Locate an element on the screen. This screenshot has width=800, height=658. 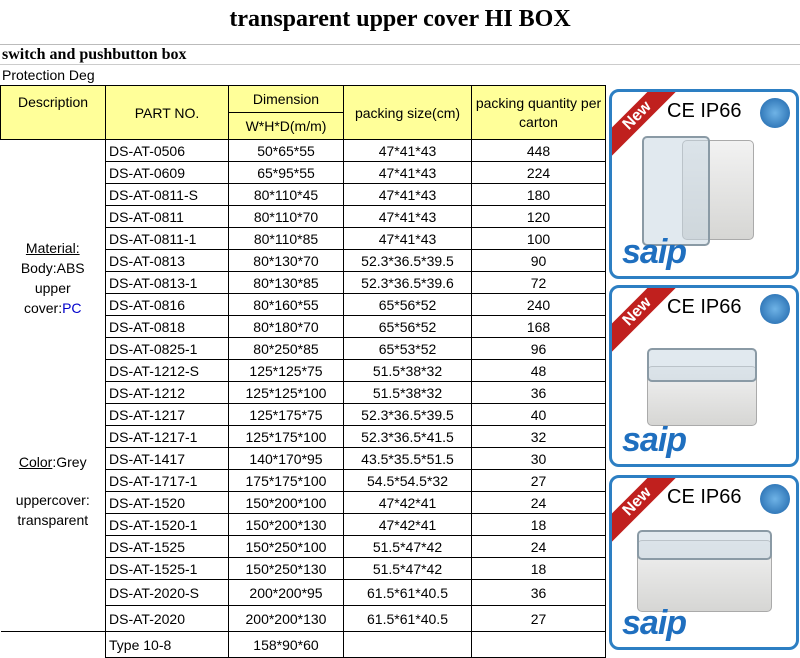
packing-qty-cell: 100 is located at coordinates (538, 238).